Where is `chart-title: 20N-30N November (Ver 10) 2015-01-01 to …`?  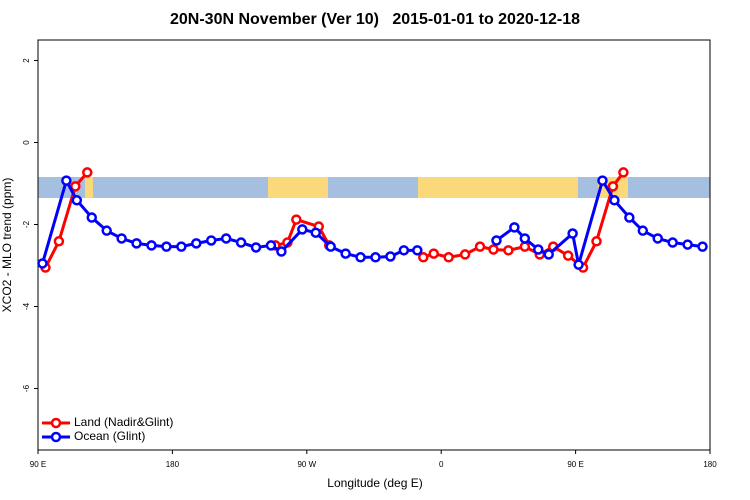
chart-title: 20N-30N November (Ver 10) 2015-01-01 to … is located at coordinates (375, 19).